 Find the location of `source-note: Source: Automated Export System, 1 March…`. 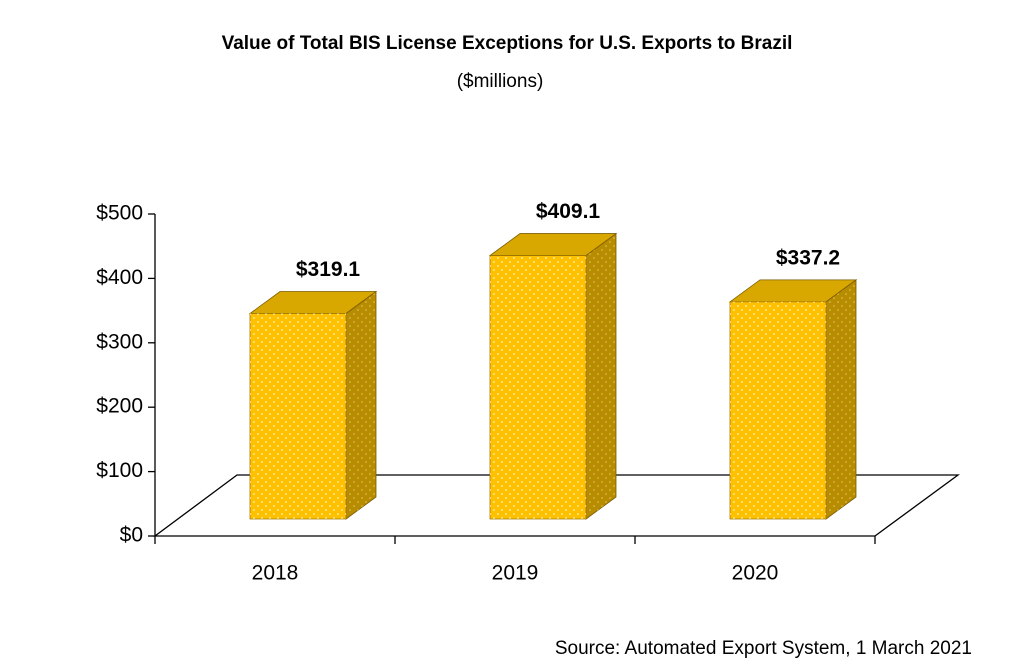

source-note: Source: Automated Export System, 1 March… is located at coordinates (763, 648).